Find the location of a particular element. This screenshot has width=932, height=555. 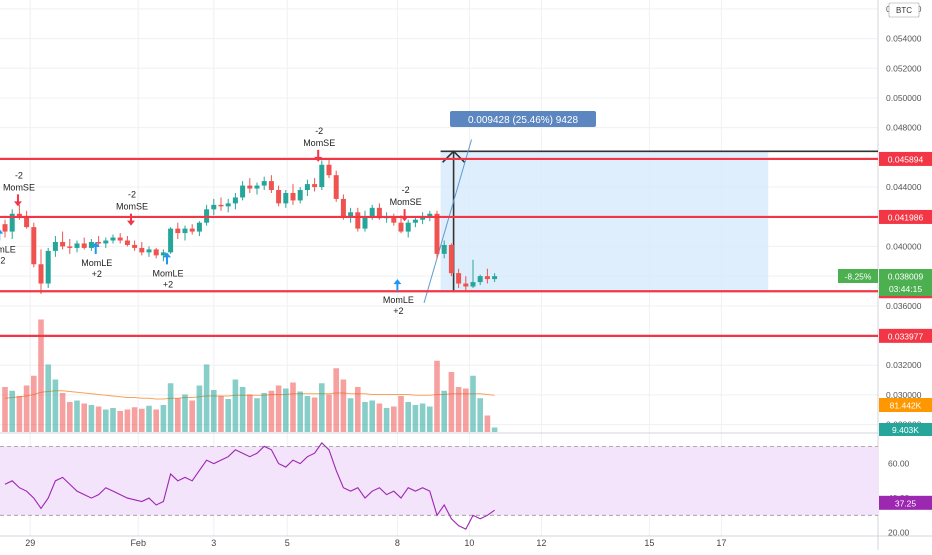

level-price-label: 0.041986 is located at coordinates (906, 217).